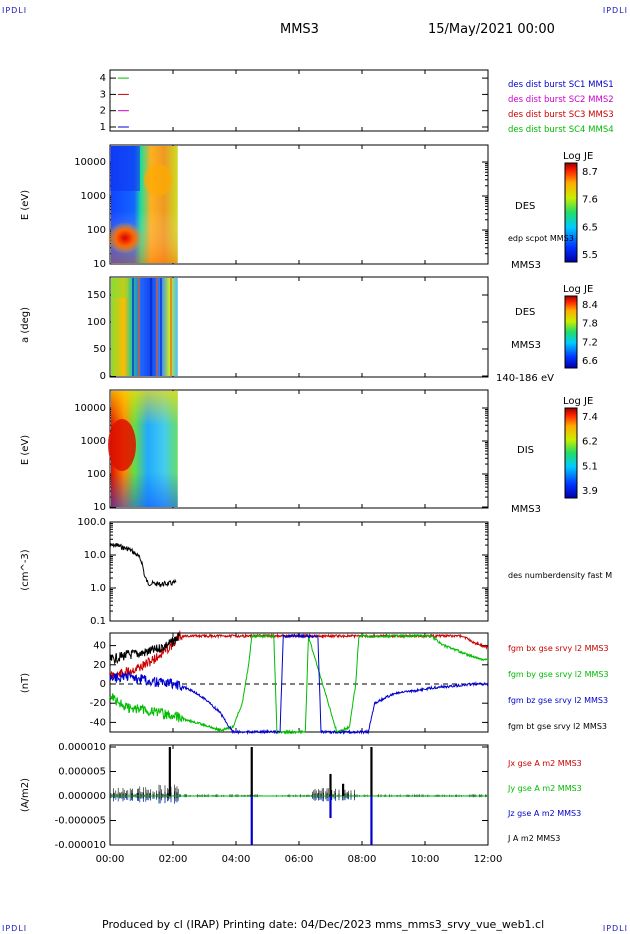  Describe the element at coordinates (590, 417) in the screenshot. I see `dis-energy-colorbar-tick-label: 7.4` at that location.